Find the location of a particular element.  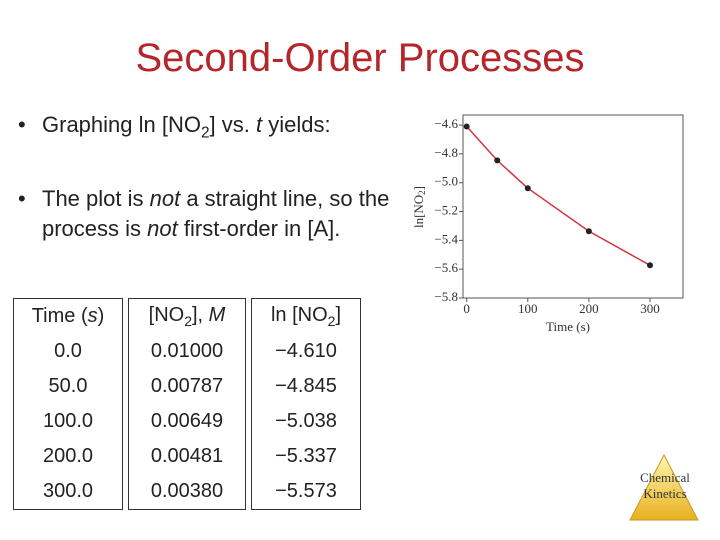

y-tick-label: −5.2 is located at coordinates (446, 210).